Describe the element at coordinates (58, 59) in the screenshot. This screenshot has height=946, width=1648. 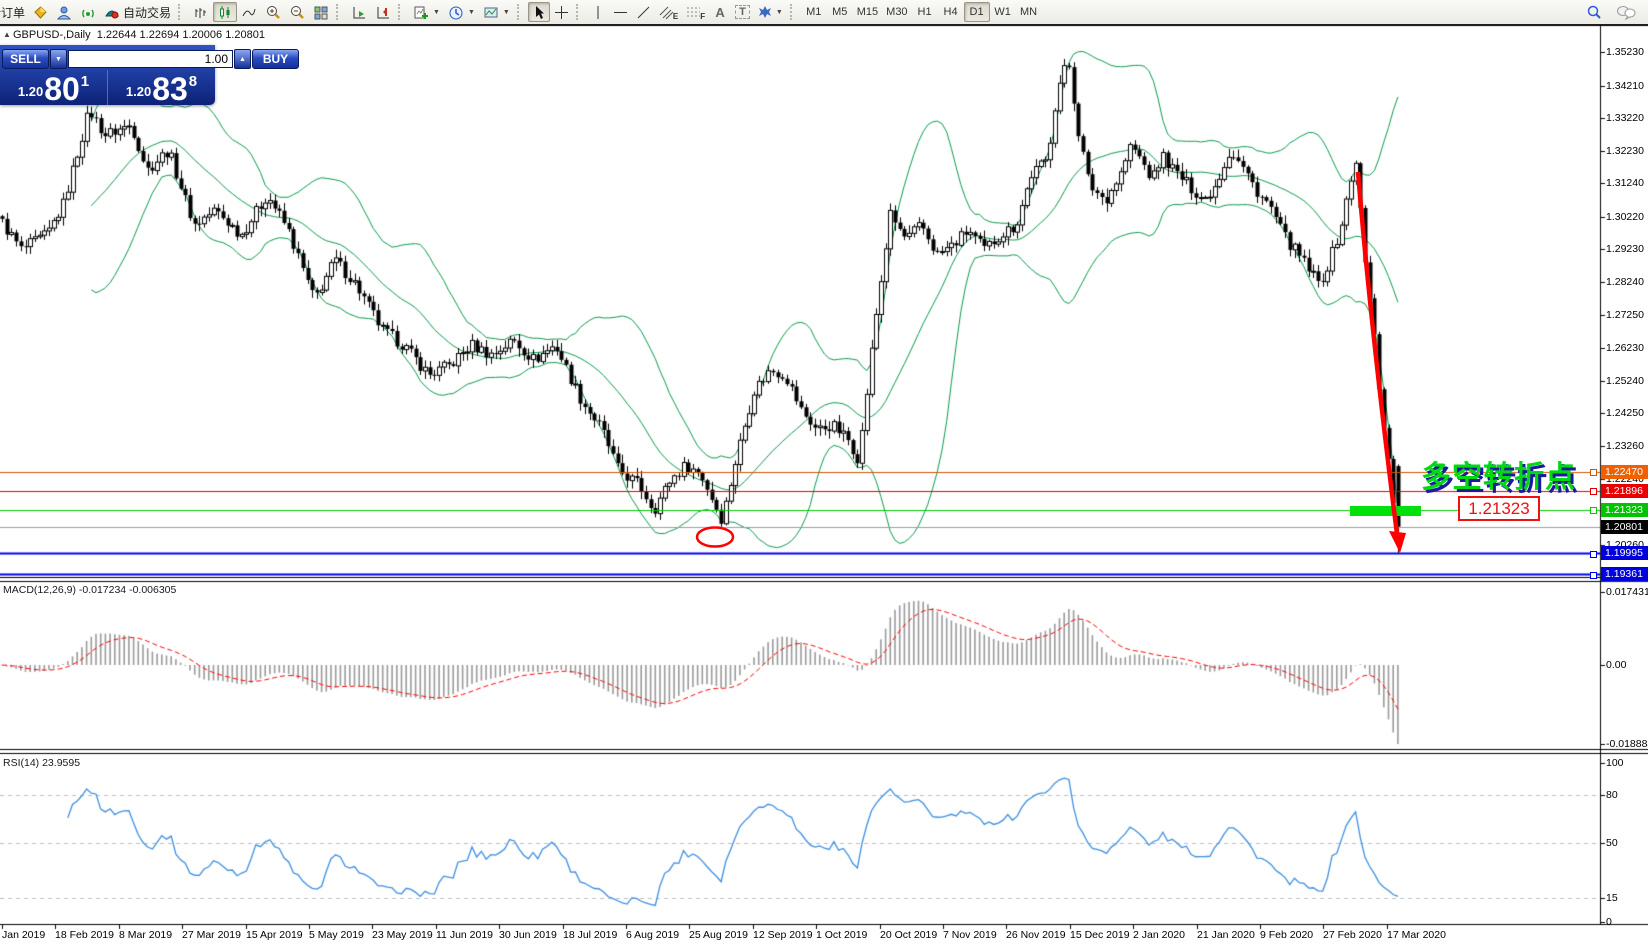
I see `volume-down-button: ▼` at that location.